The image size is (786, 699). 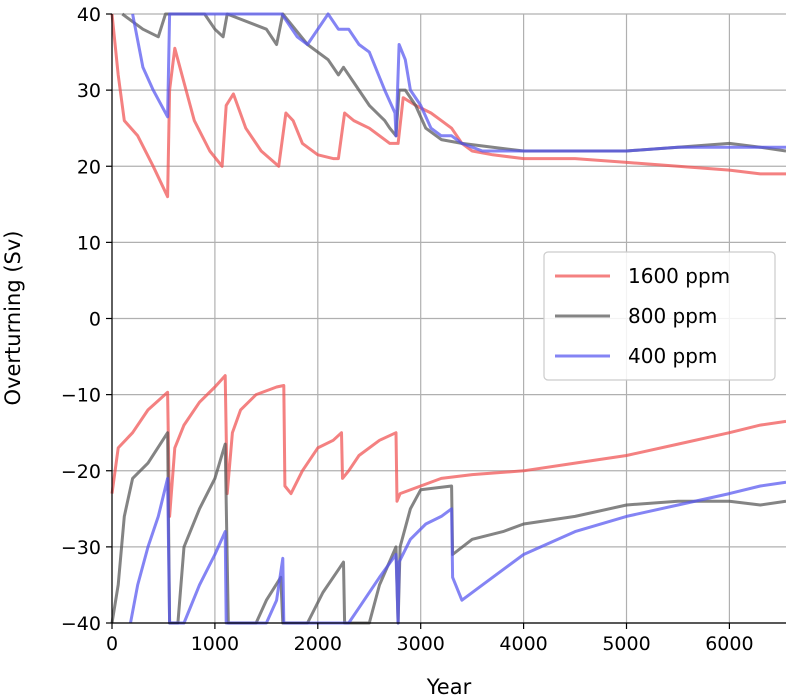 What do you see at coordinates (626, 644) in the screenshot?
I see `x-tick-label: 5000` at bounding box center [626, 644].